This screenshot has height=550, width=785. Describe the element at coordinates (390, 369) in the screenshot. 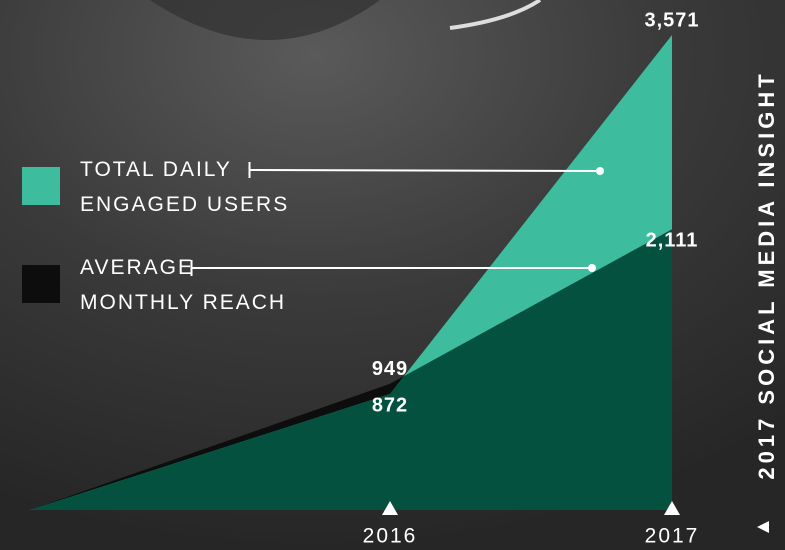

I see `value-label: 949` at that location.